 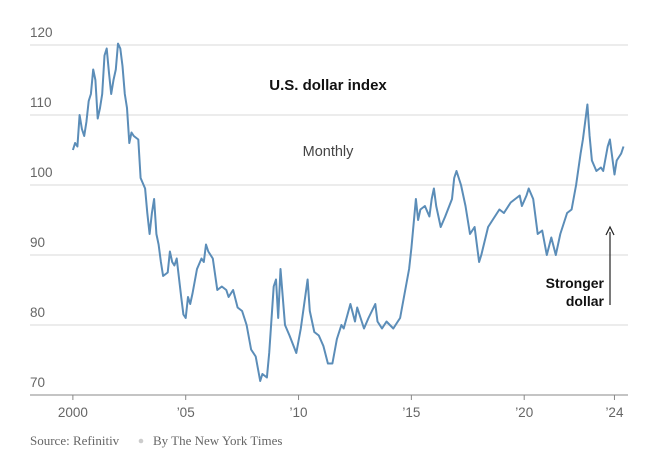 I want to click on y-tick-label: 70, so click(x=37, y=382).